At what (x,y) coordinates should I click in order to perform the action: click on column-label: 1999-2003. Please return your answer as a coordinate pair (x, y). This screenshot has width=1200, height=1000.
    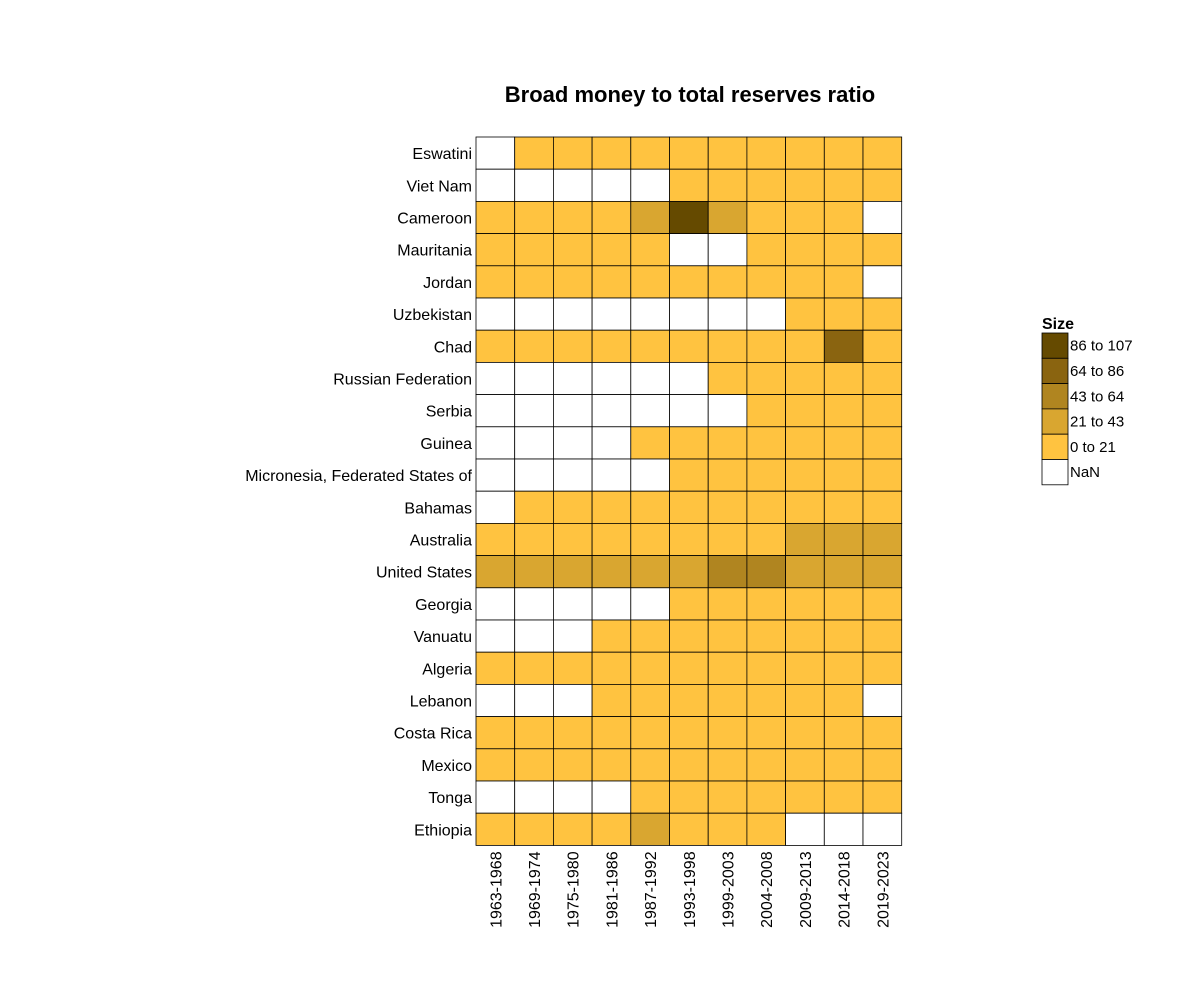
    Looking at the image, I should click on (729, 889).